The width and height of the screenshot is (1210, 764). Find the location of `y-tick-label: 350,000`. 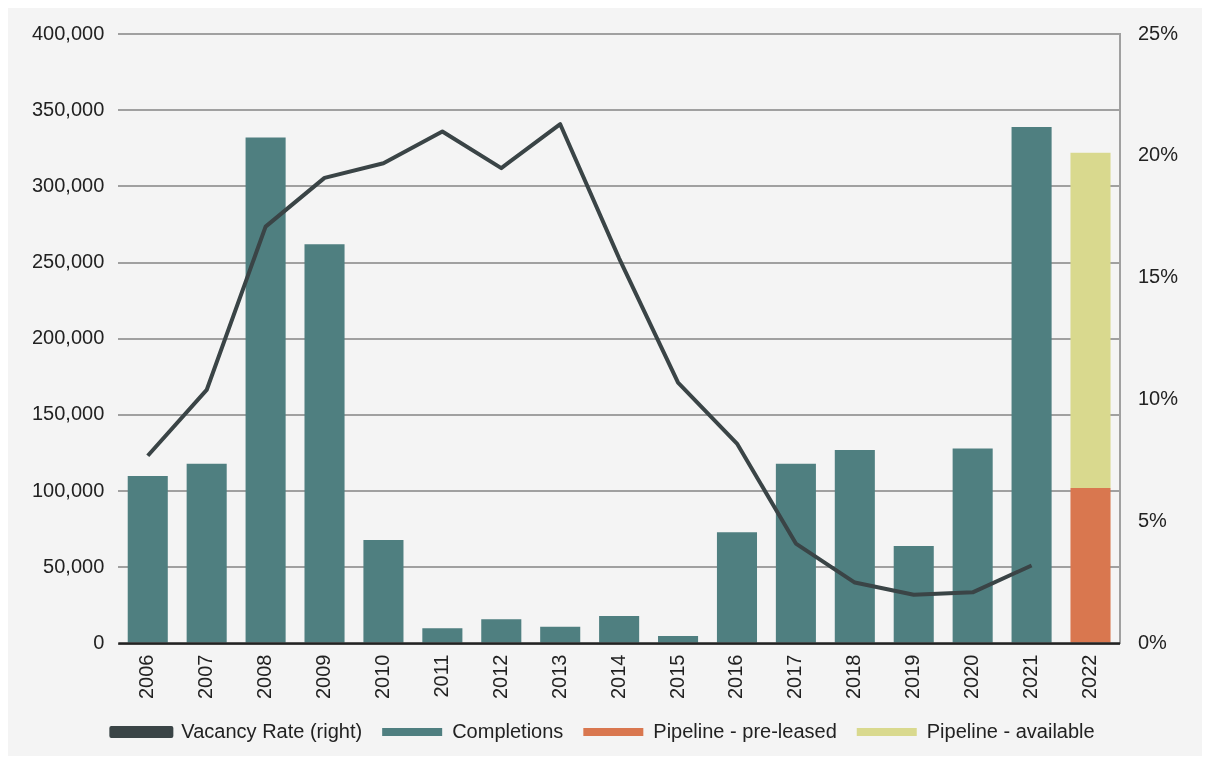

y-tick-label: 350,000 is located at coordinates (68, 108).